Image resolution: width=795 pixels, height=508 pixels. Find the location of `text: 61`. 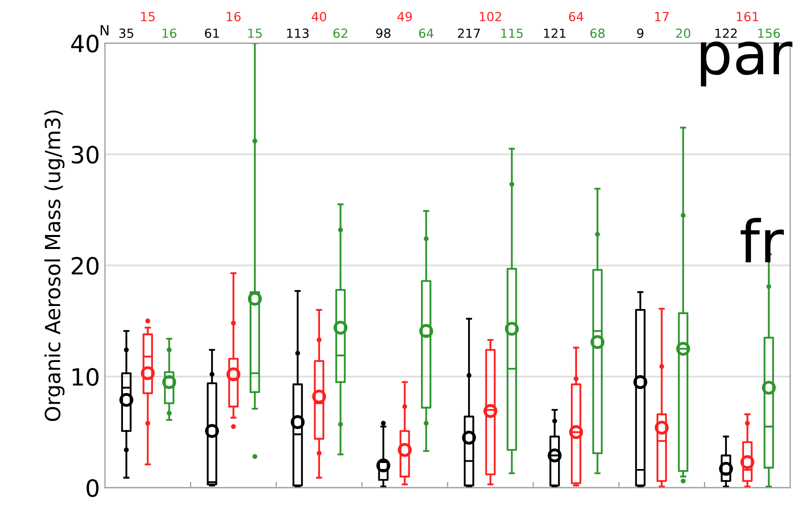

text: 61 is located at coordinates (211, 33).